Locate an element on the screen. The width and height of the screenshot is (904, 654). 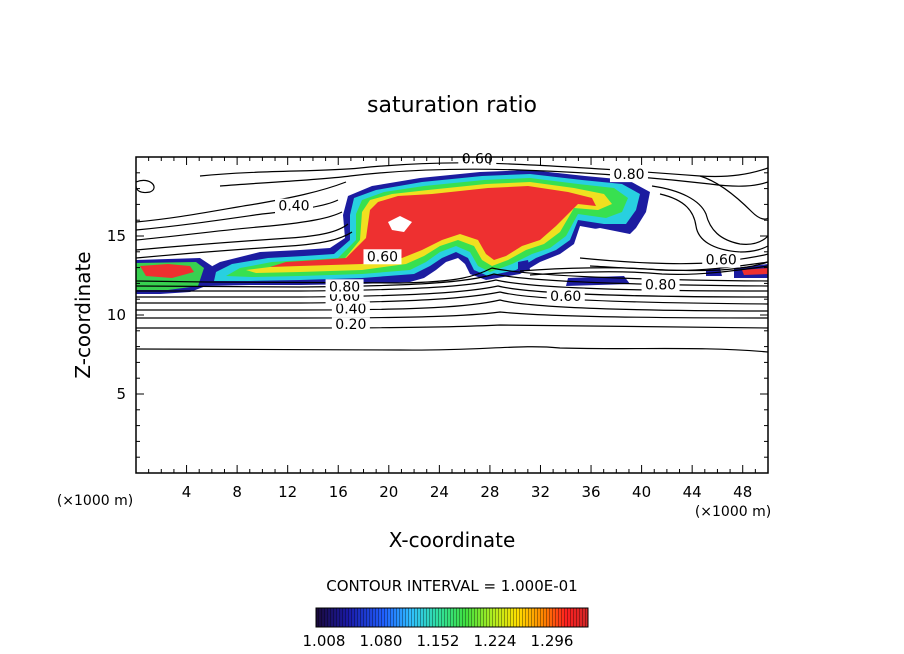
colorbar-tick-label: 1.224 is located at coordinates (495, 641).